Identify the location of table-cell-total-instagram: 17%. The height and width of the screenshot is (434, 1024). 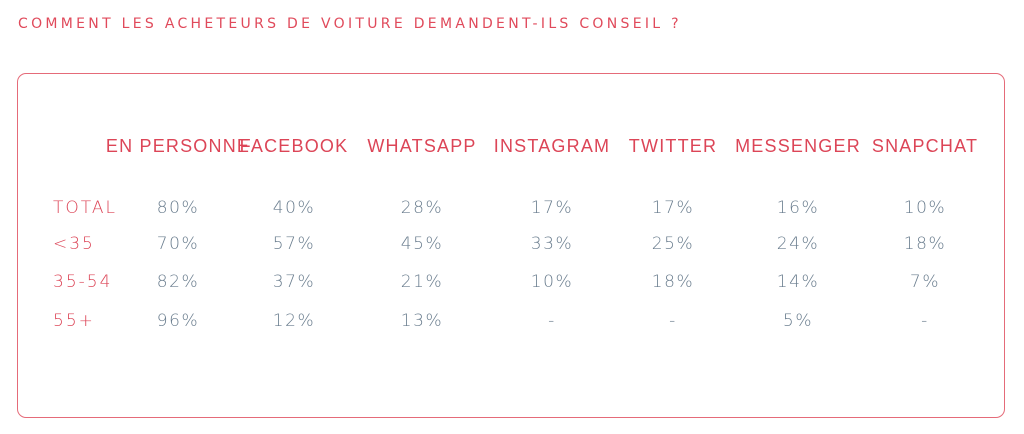
(552, 208).